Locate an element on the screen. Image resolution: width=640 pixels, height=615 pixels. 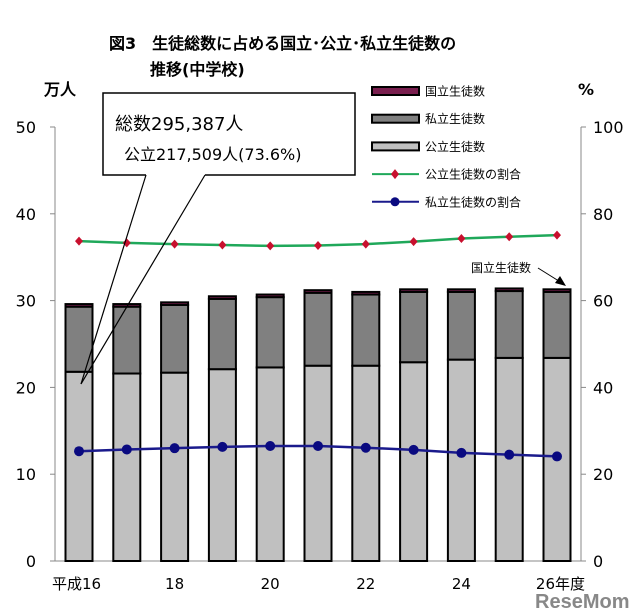
callout-public: 公立217,509人(73.6%) is located at coordinates (212, 154).